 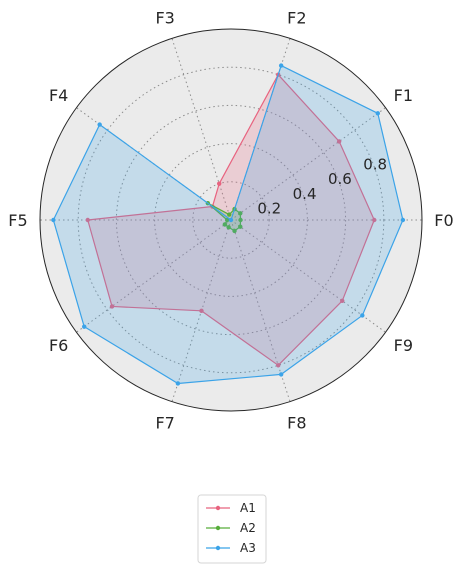 What do you see at coordinates (374, 220) in the screenshot?
I see `point-A1-F0` at bounding box center [374, 220].